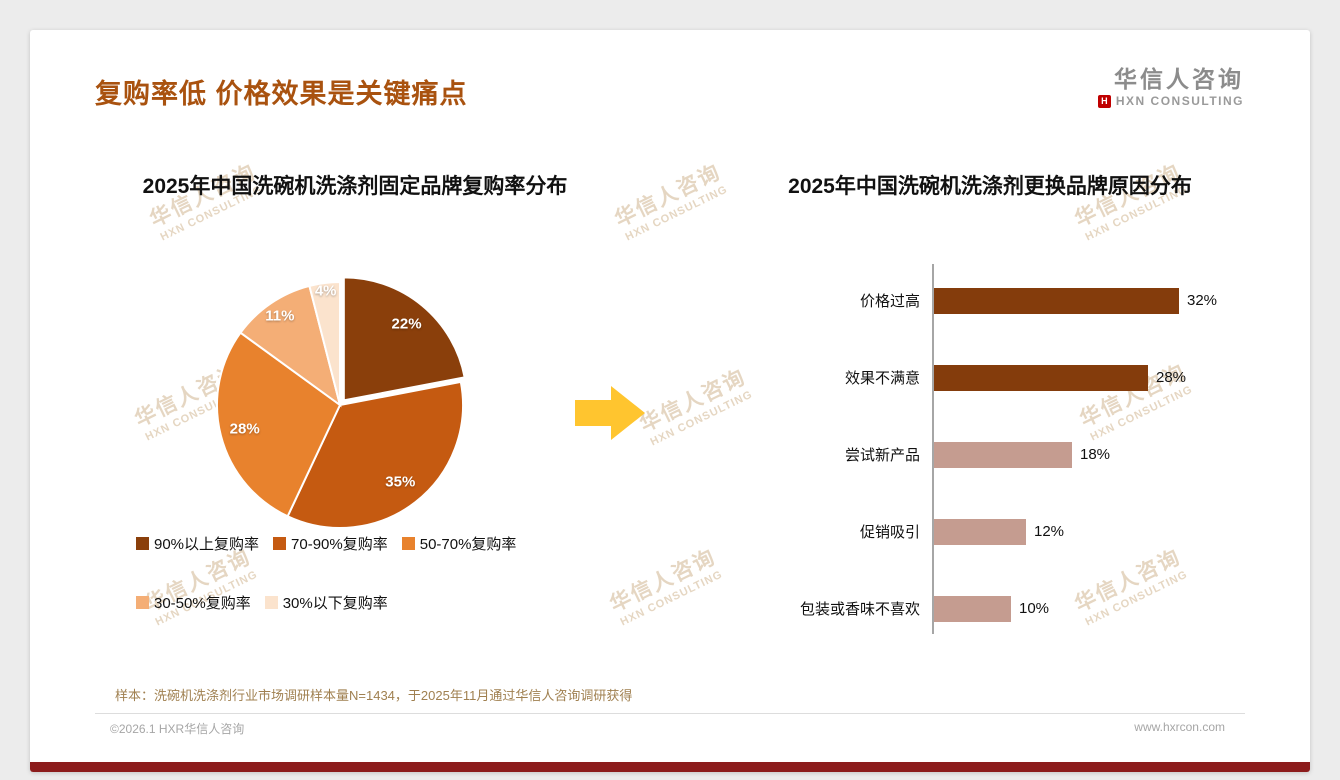 The image size is (1340, 780). I want to click on bar-category-label: 促销吸引, so click(889, 532).